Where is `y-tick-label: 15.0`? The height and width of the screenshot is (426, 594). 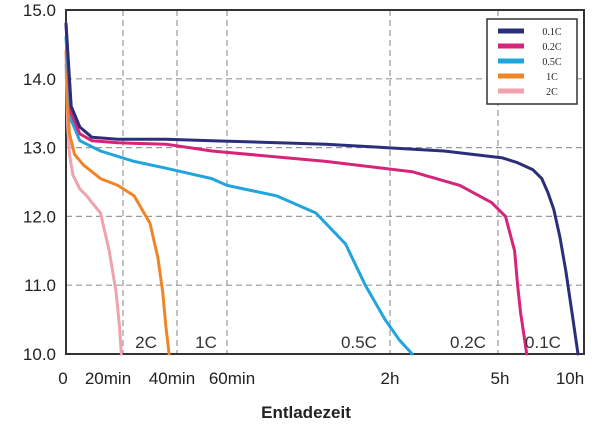
y-tick-label: 15.0 is located at coordinates (39, 10).